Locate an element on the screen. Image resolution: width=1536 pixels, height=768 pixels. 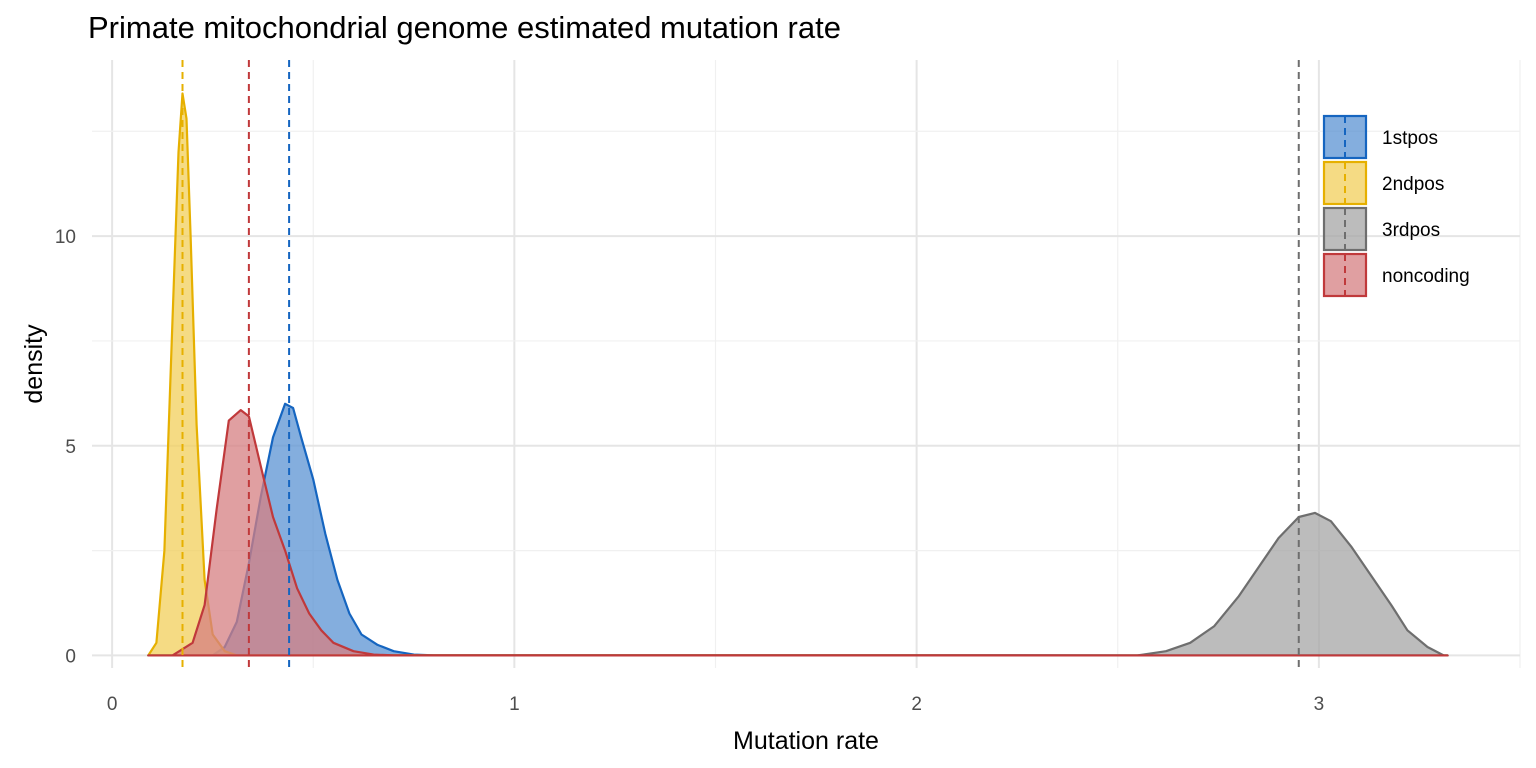
x-tick-label: 1 is located at coordinates (514, 704).